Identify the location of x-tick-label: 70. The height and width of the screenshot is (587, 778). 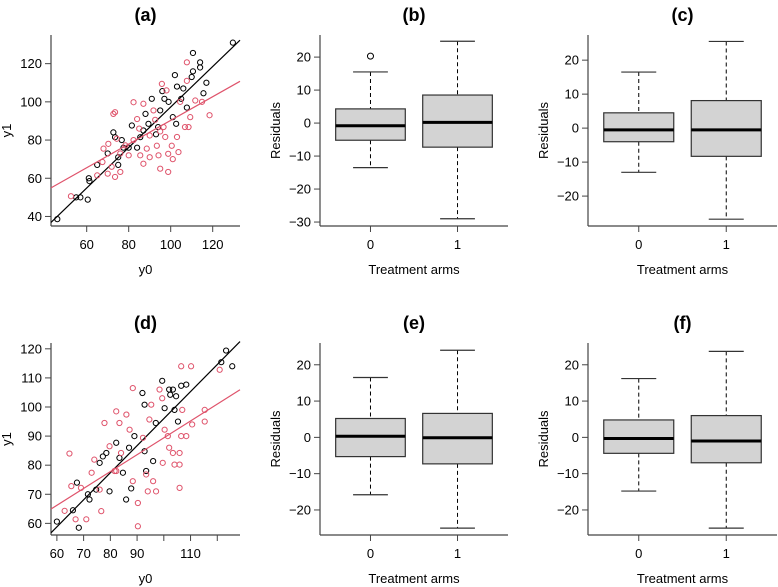
(83, 553).